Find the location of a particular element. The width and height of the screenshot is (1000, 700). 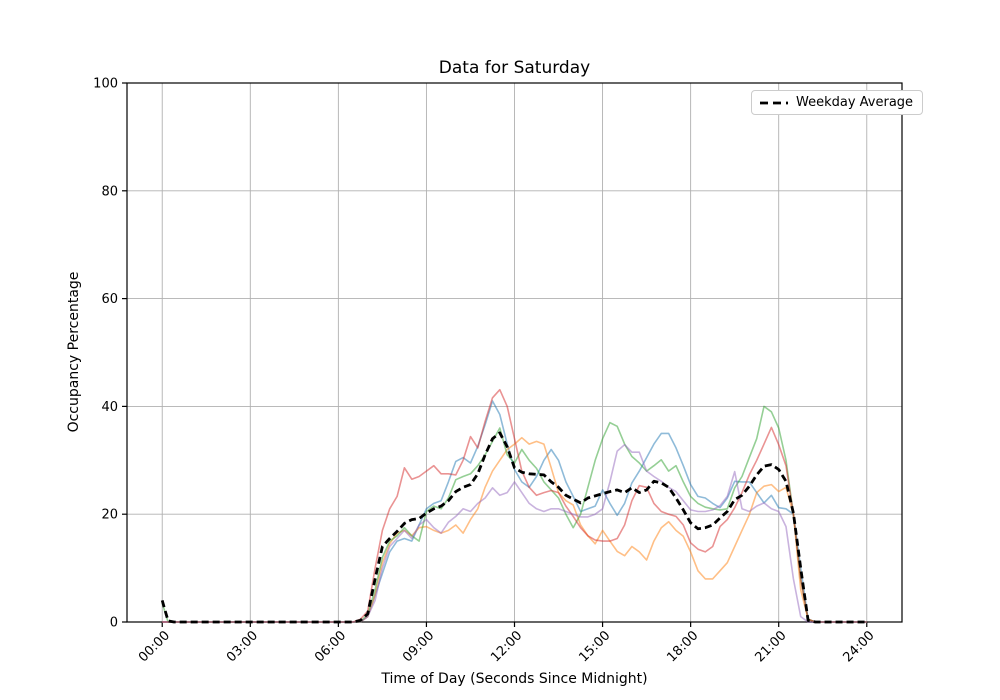

x-tick-label: 00:00 is located at coordinates (154, 646).